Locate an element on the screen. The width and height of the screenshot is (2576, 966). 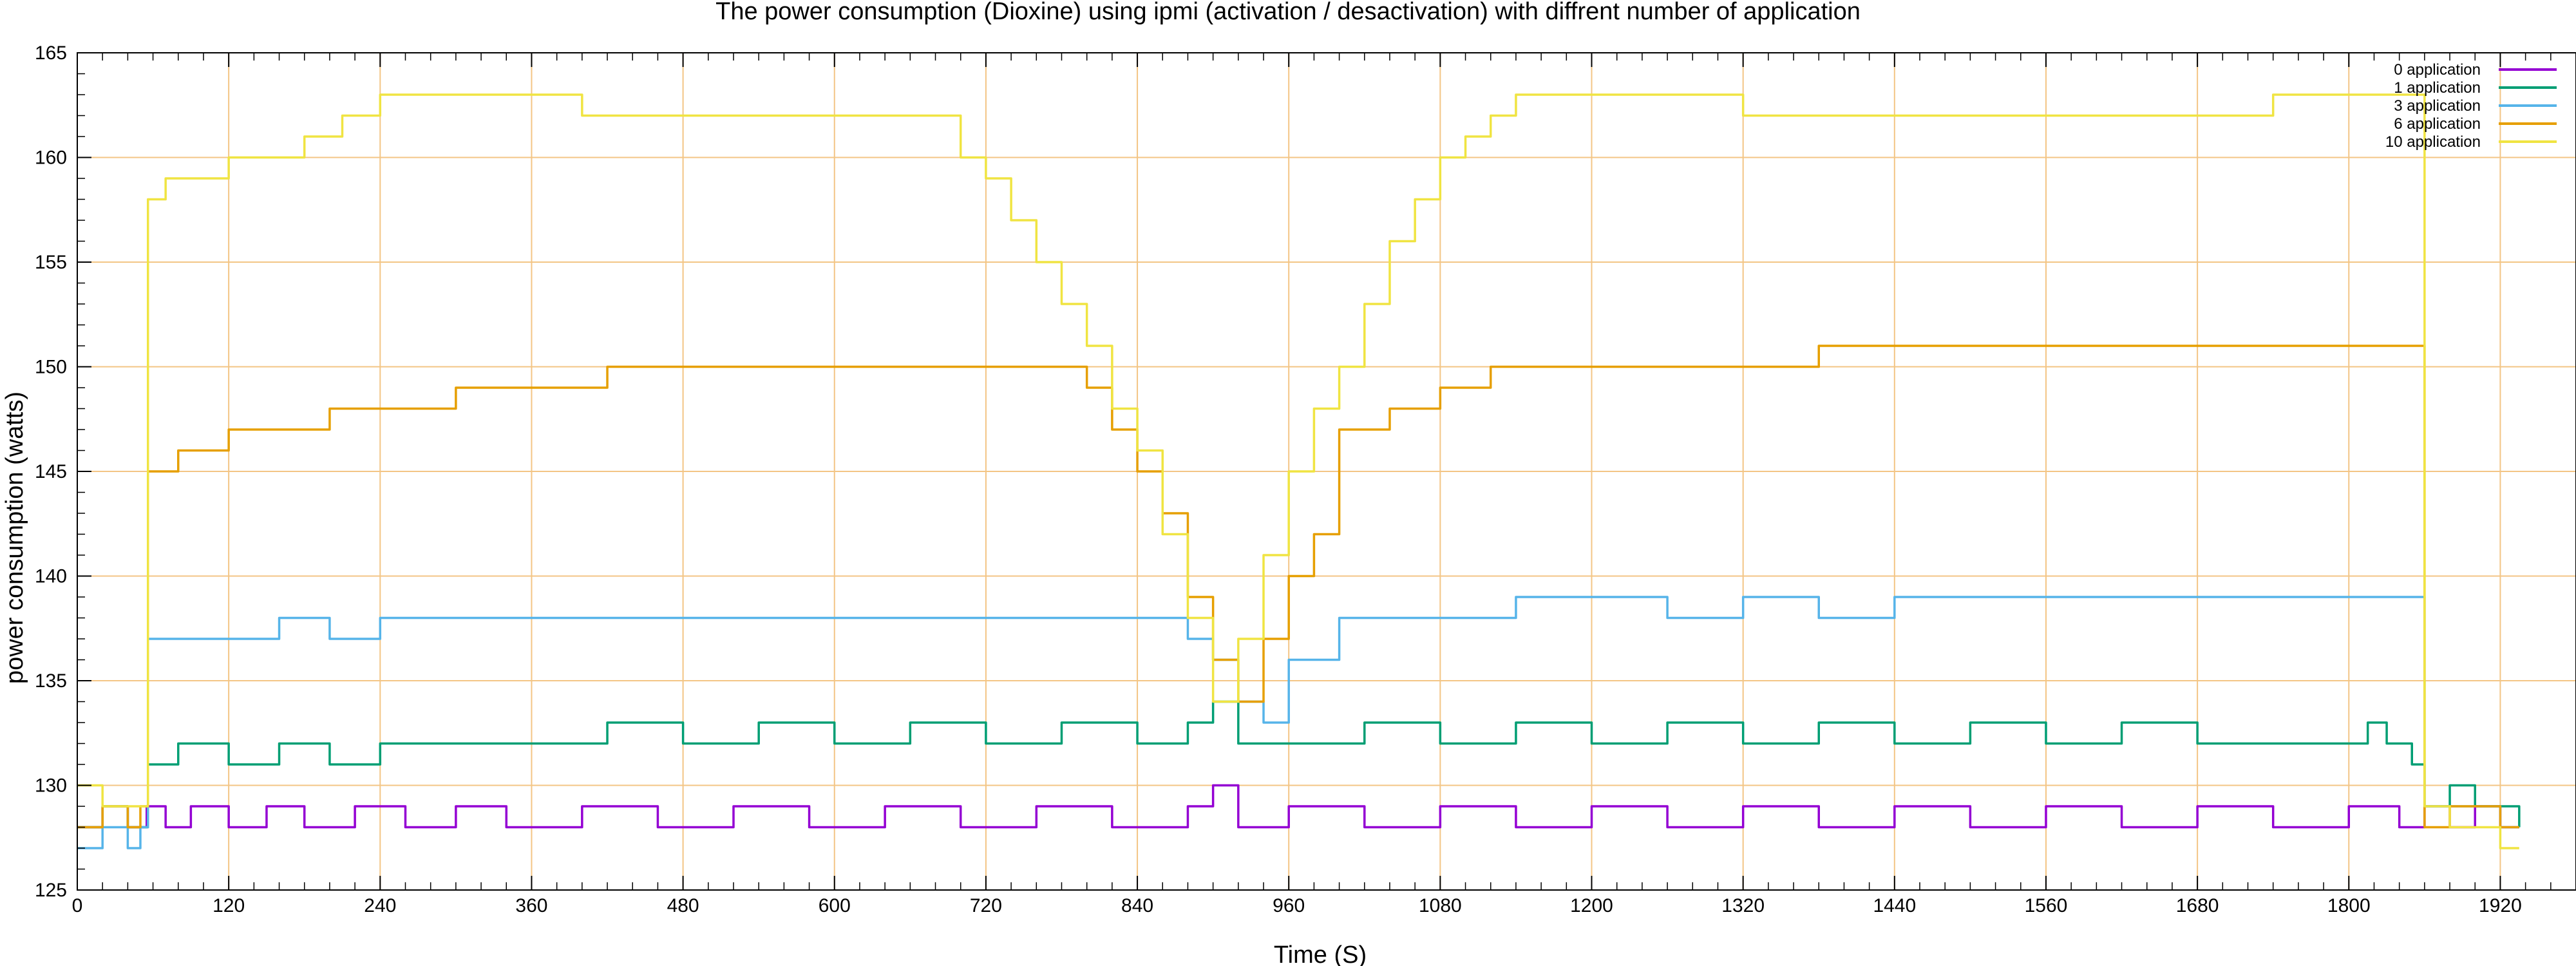
x-tick-label: 1320 is located at coordinates (1743, 906).